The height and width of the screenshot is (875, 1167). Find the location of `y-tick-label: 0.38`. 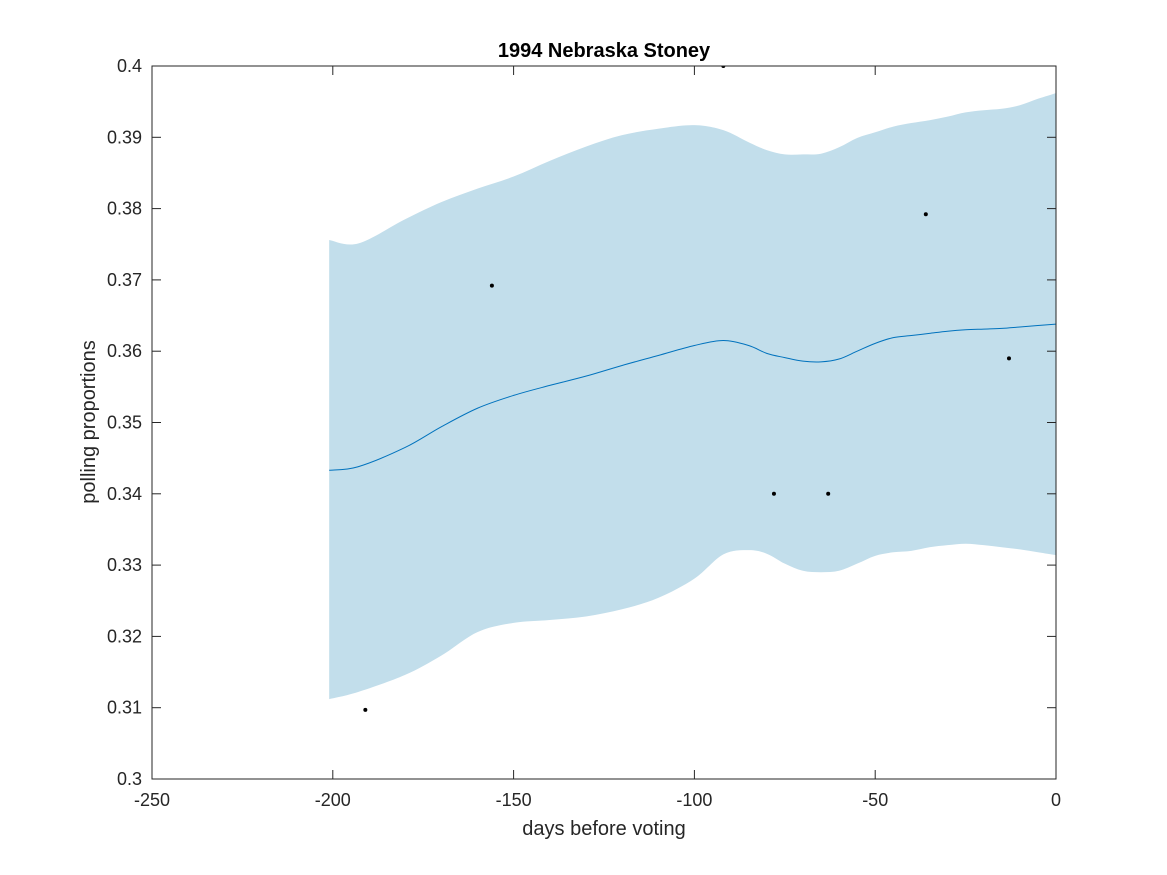

y-tick-label: 0.38 is located at coordinates (124, 209).